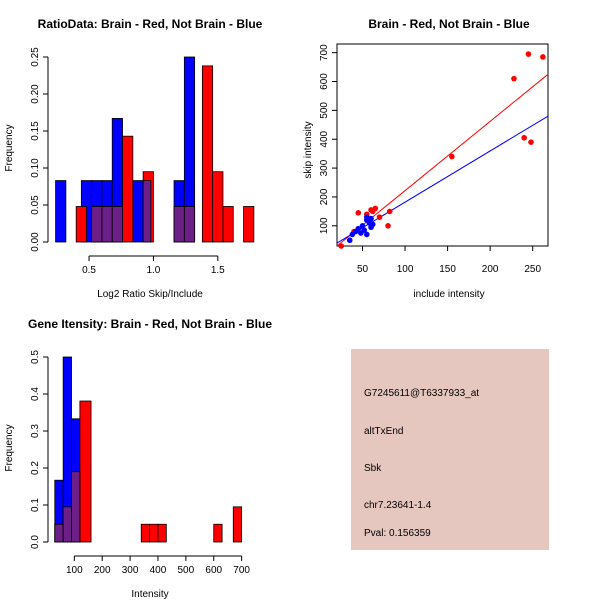 The image size is (600, 600). I want to click on ratio-histogram-xlabel: Log2 Ratio Skip/Include, so click(150, 294).